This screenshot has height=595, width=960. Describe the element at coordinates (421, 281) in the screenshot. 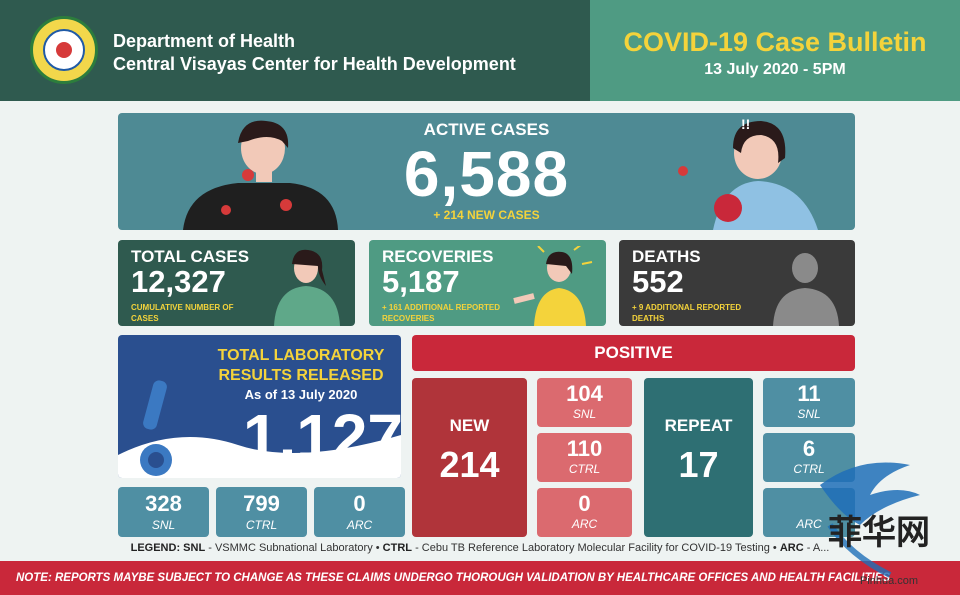

I see `recoveries-value: 5,187` at that location.